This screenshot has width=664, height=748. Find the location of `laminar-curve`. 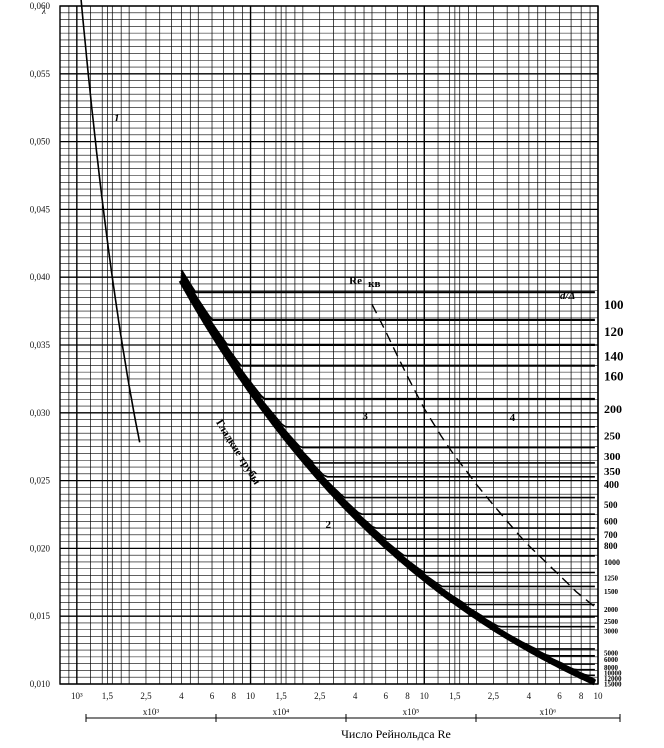

laminar-curve is located at coordinates (110, 221).